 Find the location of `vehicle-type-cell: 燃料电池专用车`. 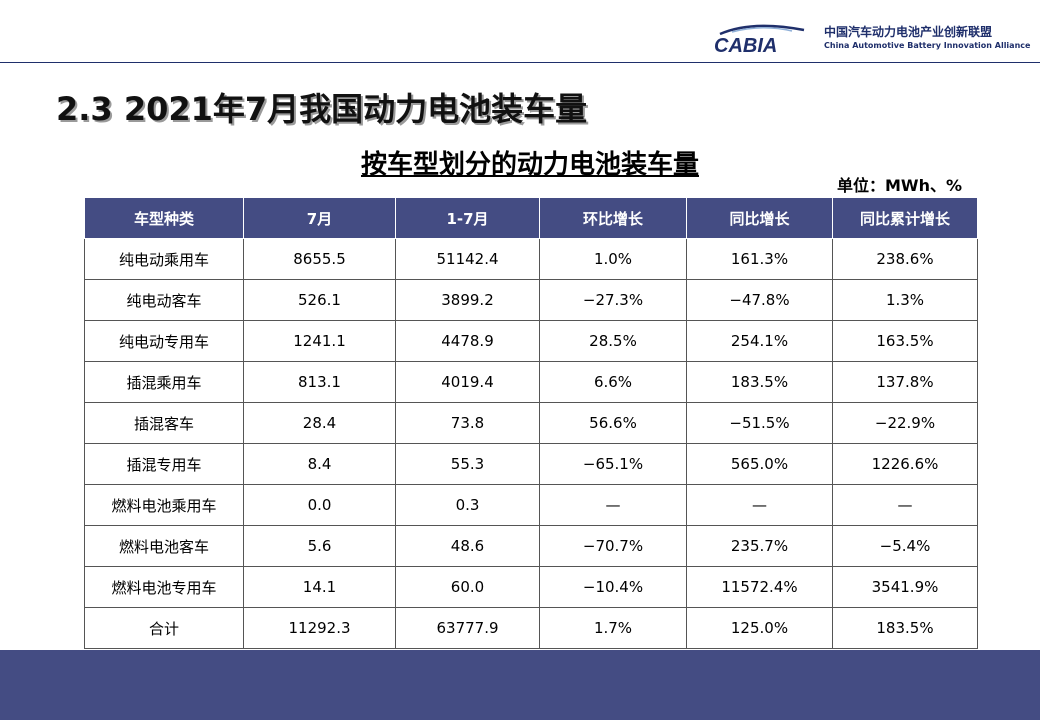

vehicle-type-cell: 燃料电池专用车 is located at coordinates (164, 587).